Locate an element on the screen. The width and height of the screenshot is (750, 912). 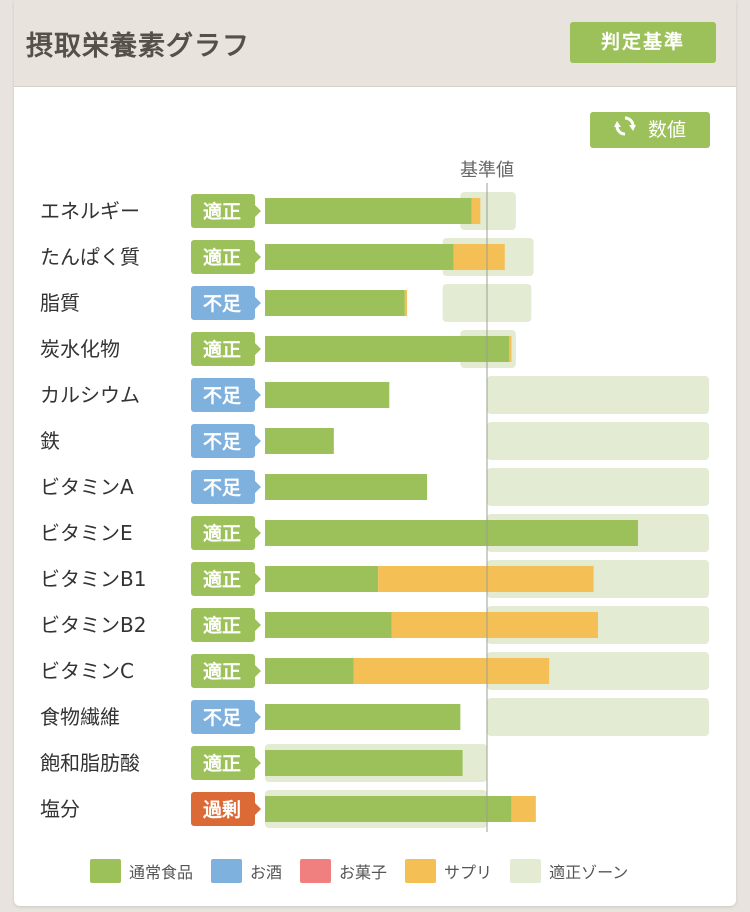
status-label-1: 適正 is located at coordinates (222, 257).